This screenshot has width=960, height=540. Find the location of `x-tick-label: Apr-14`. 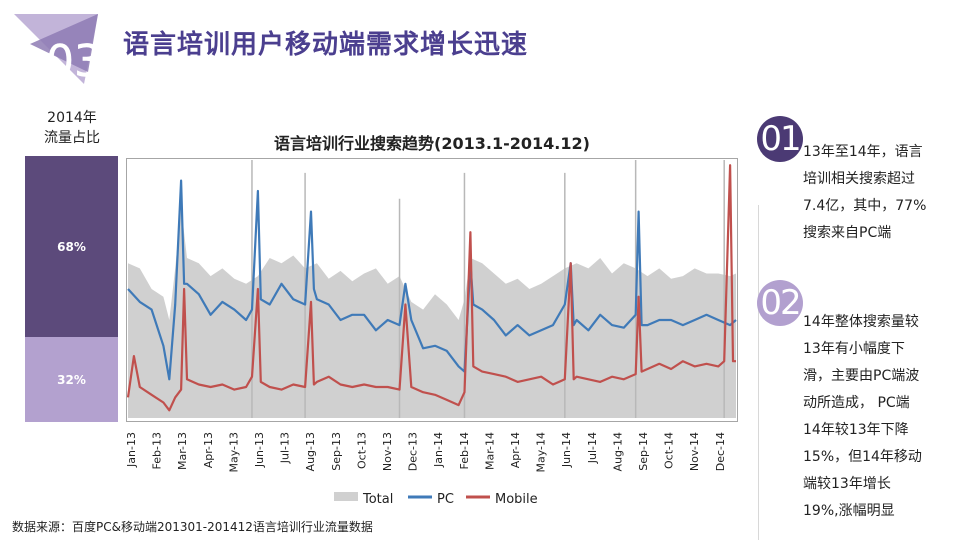

x-tick-label: Apr-14 is located at coordinates (515, 450).